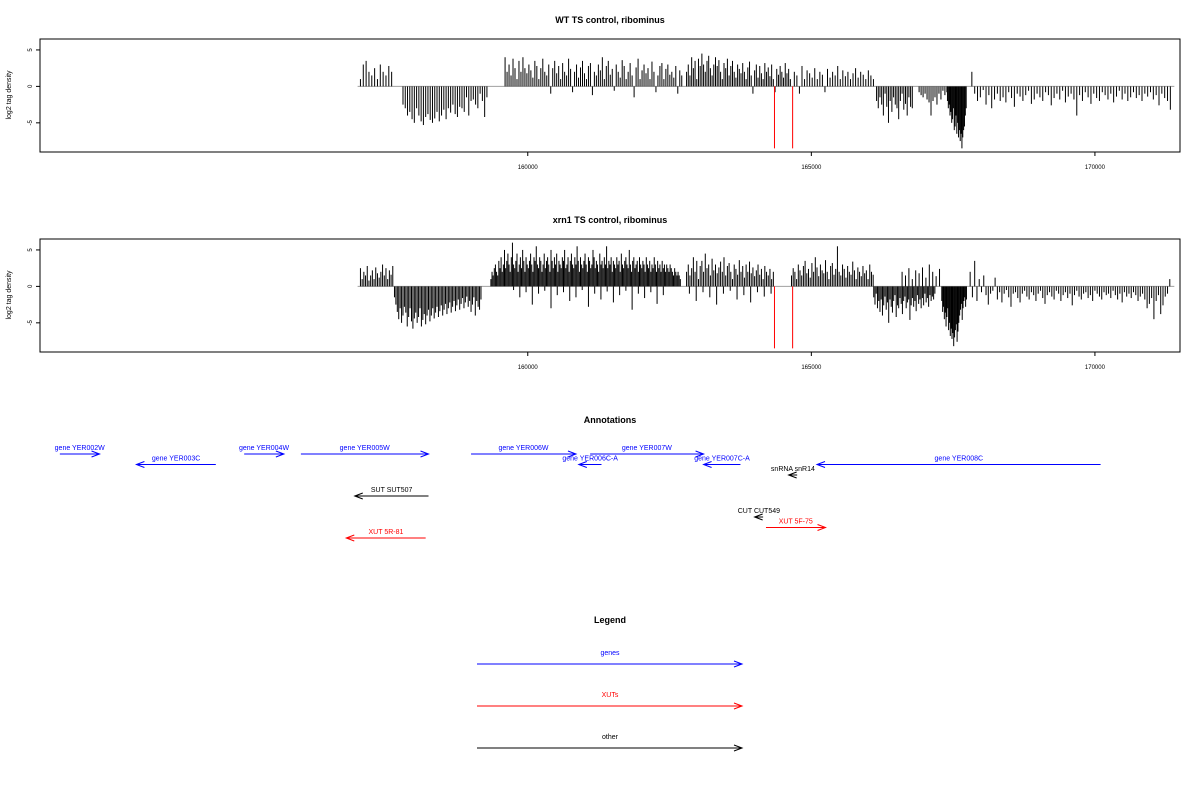  Describe the element at coordinates (80, 448) in the screenshot. I see `feature-label: gene YER002W` at that location.